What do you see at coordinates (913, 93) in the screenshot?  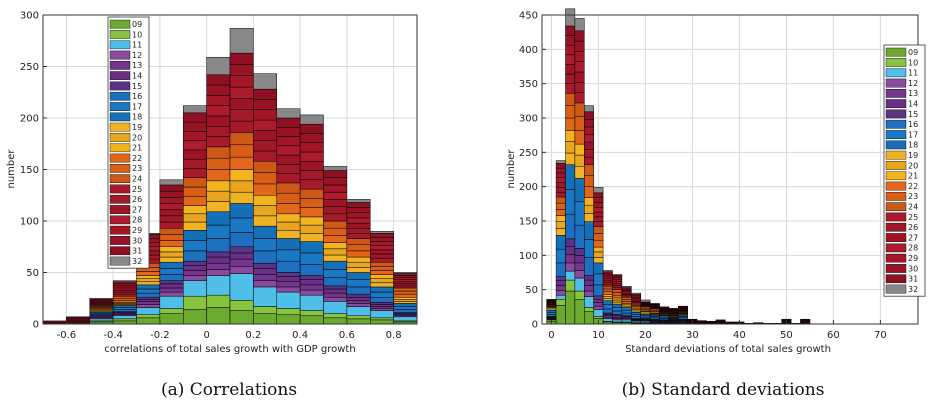 I see `legend-label-13: 13` at bounding box center [913, 93].